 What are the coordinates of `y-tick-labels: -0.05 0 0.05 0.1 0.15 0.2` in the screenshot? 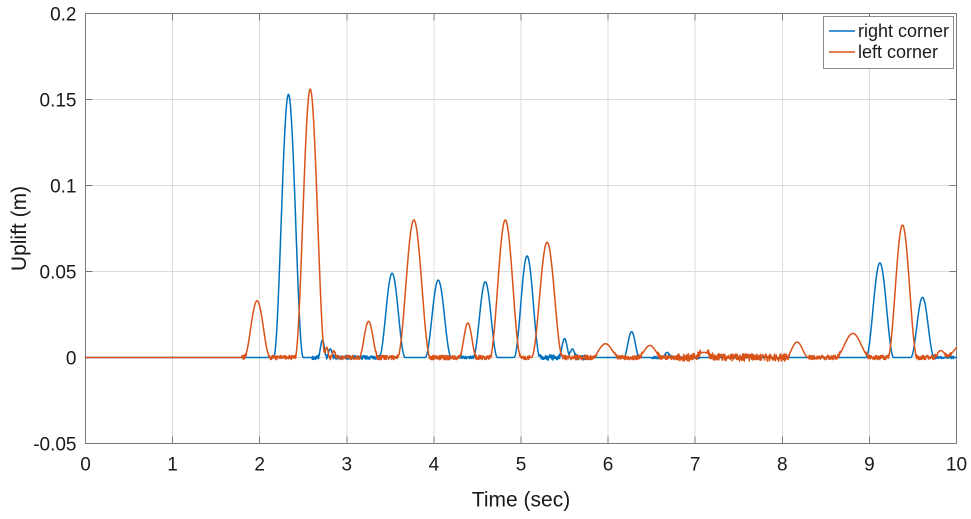 It's located at (54, 230).